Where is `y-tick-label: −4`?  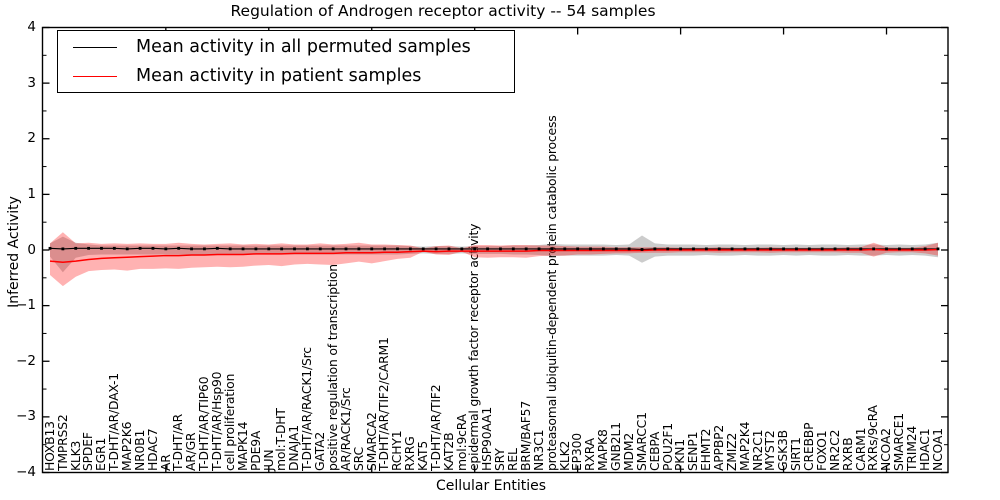
y-tick-label: −4 is located at coordinates (26, 472).